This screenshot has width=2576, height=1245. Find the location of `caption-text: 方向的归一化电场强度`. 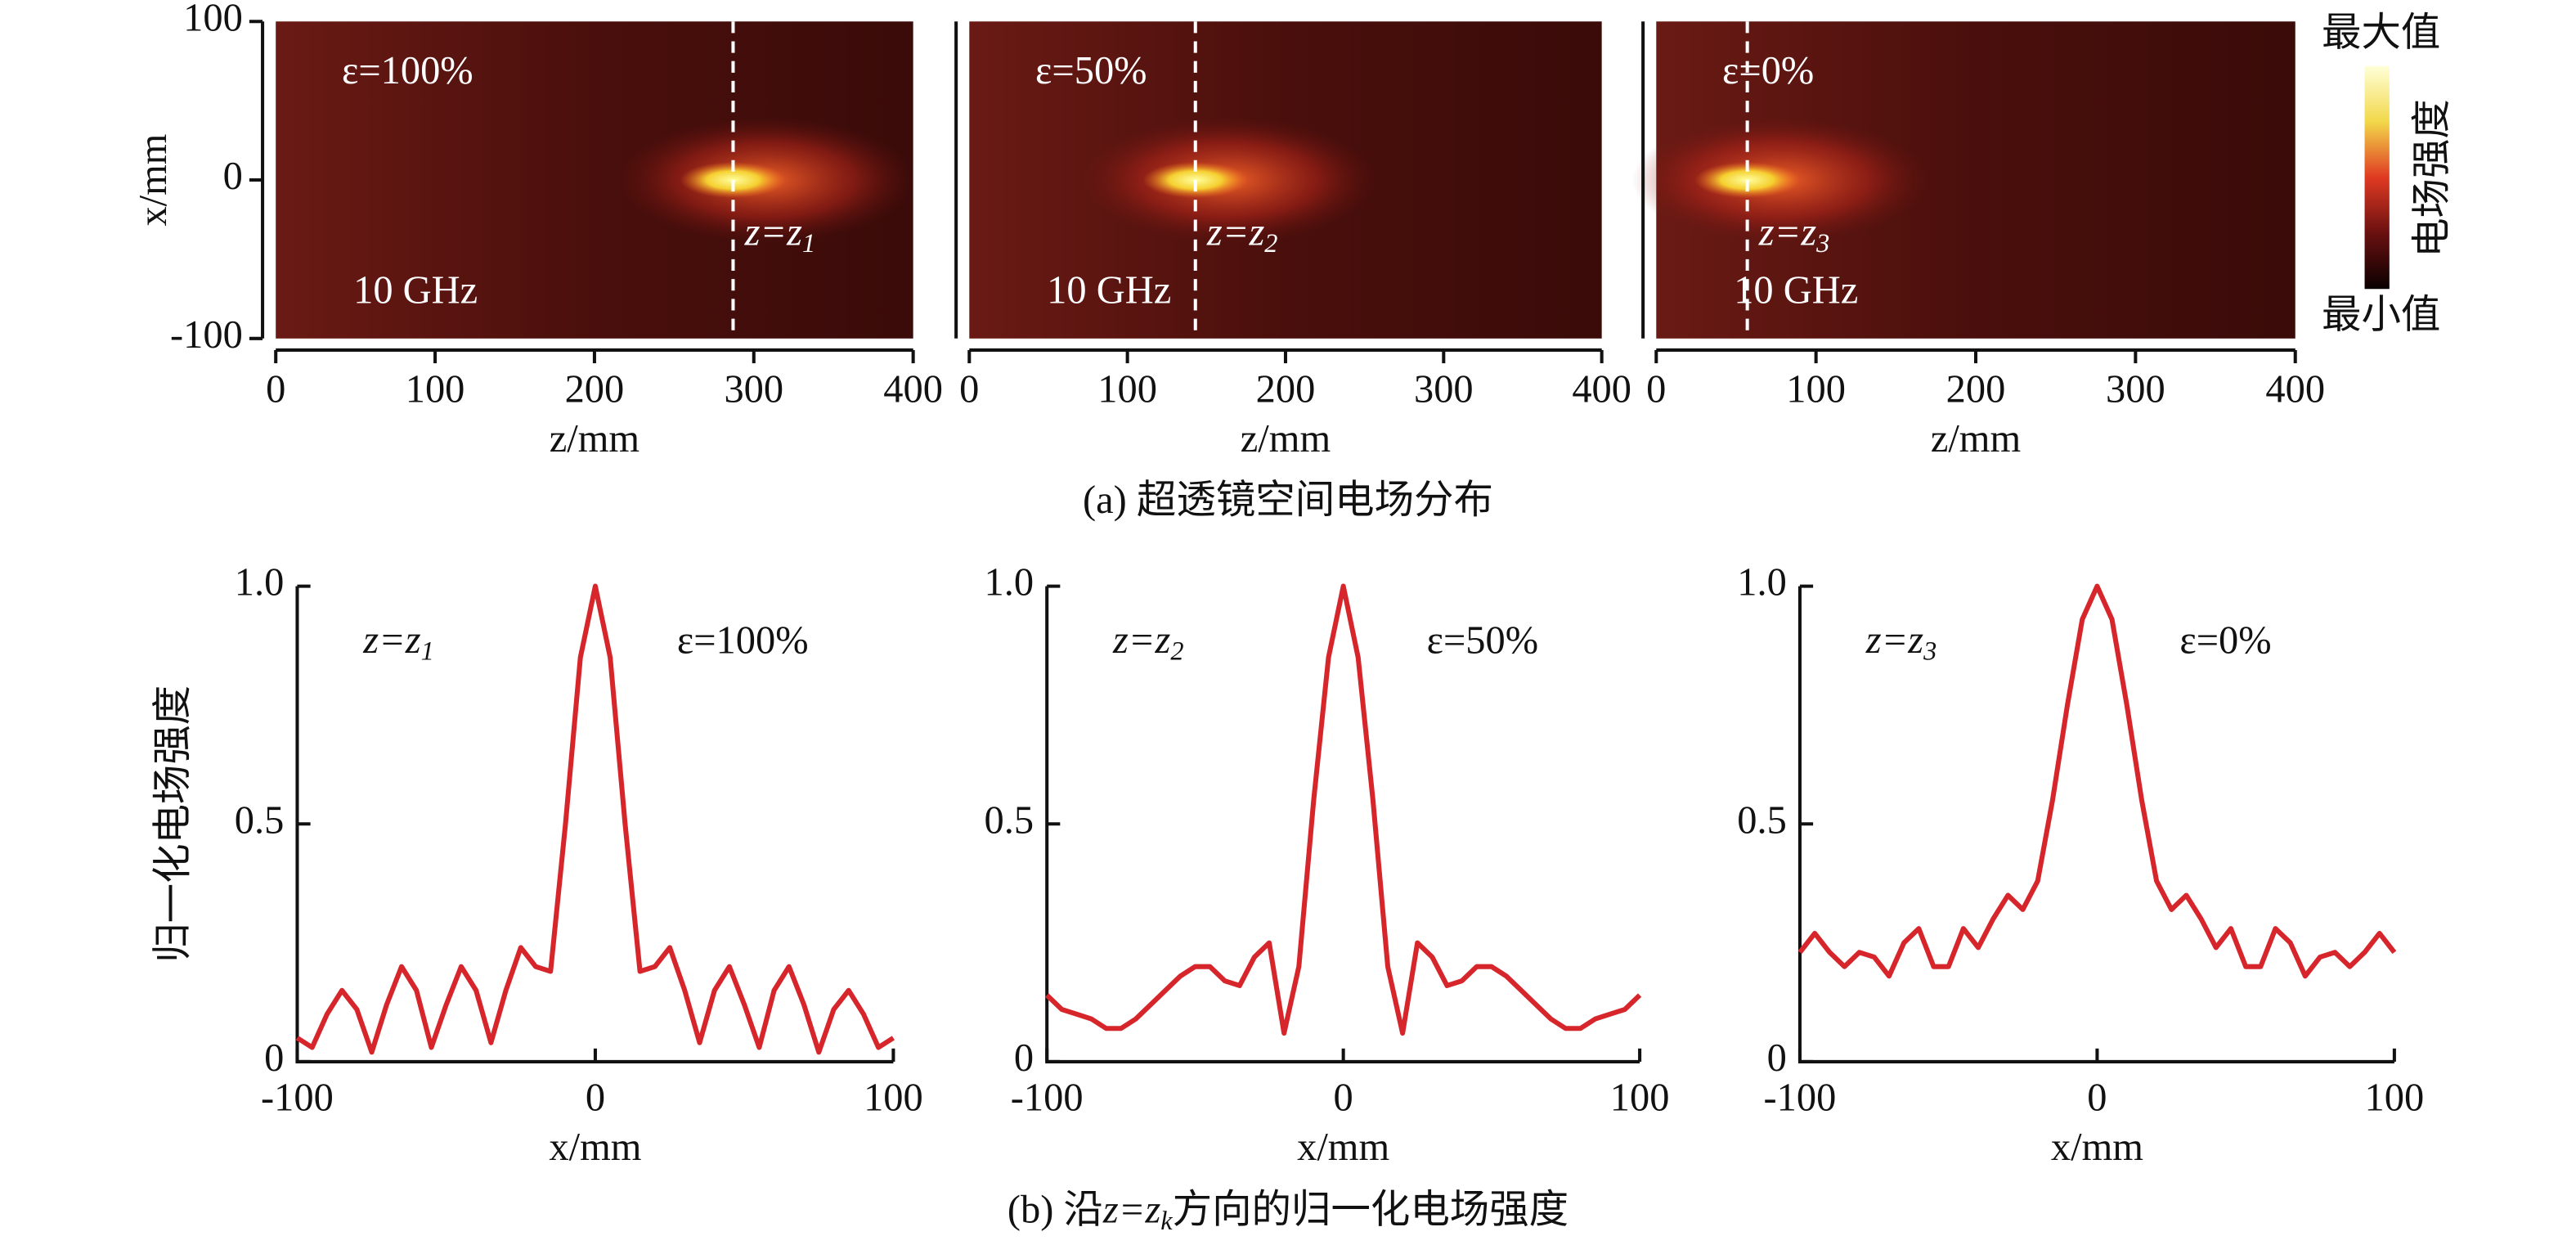

caption-text: 方向的归一化电场强度 is located at coordinates (1370, 1210).